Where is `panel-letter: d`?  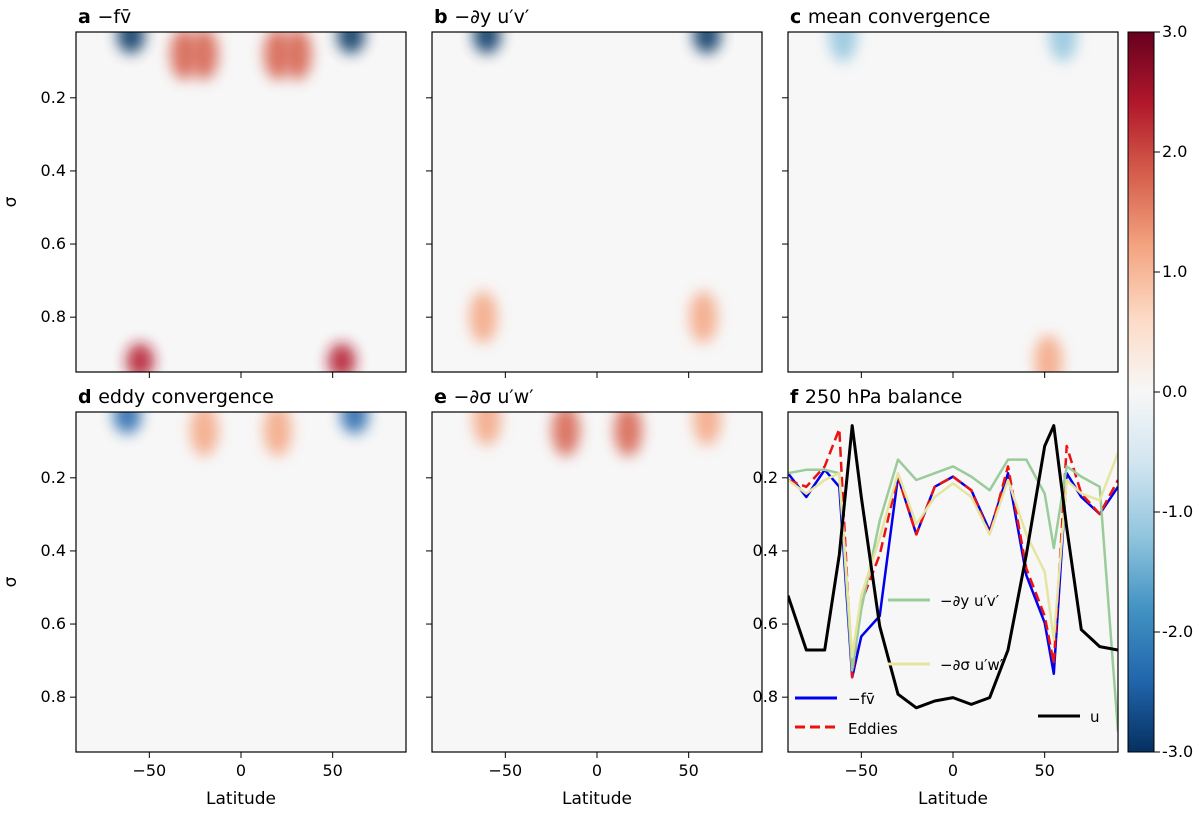 panel-letter: d is located at coordinates (88, 397).